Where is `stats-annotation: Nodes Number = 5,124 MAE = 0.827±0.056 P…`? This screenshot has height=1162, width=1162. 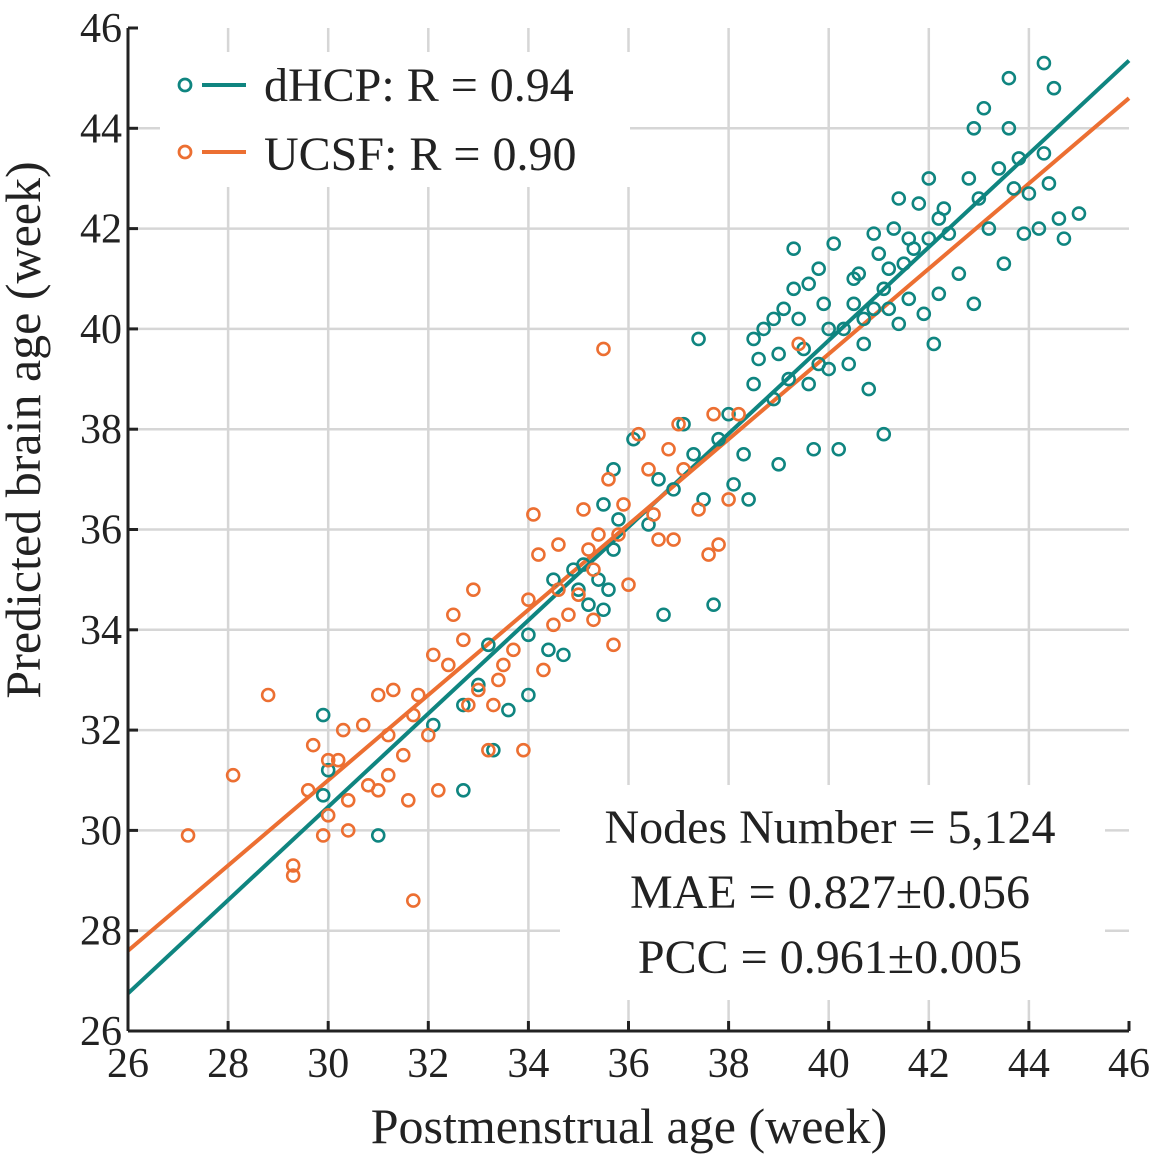
stats-annotation: Nodes Number = 5,124 MAE = 0.827±0.056 P… is located at coordinates (832, 892).